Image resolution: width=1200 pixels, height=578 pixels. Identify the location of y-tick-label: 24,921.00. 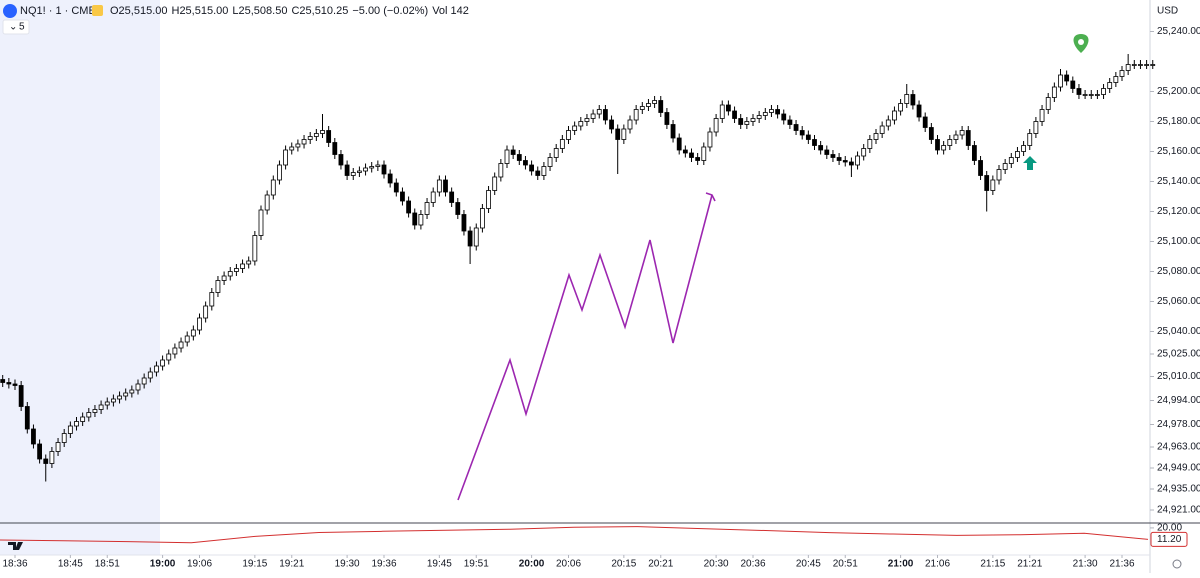
(1178, 510).